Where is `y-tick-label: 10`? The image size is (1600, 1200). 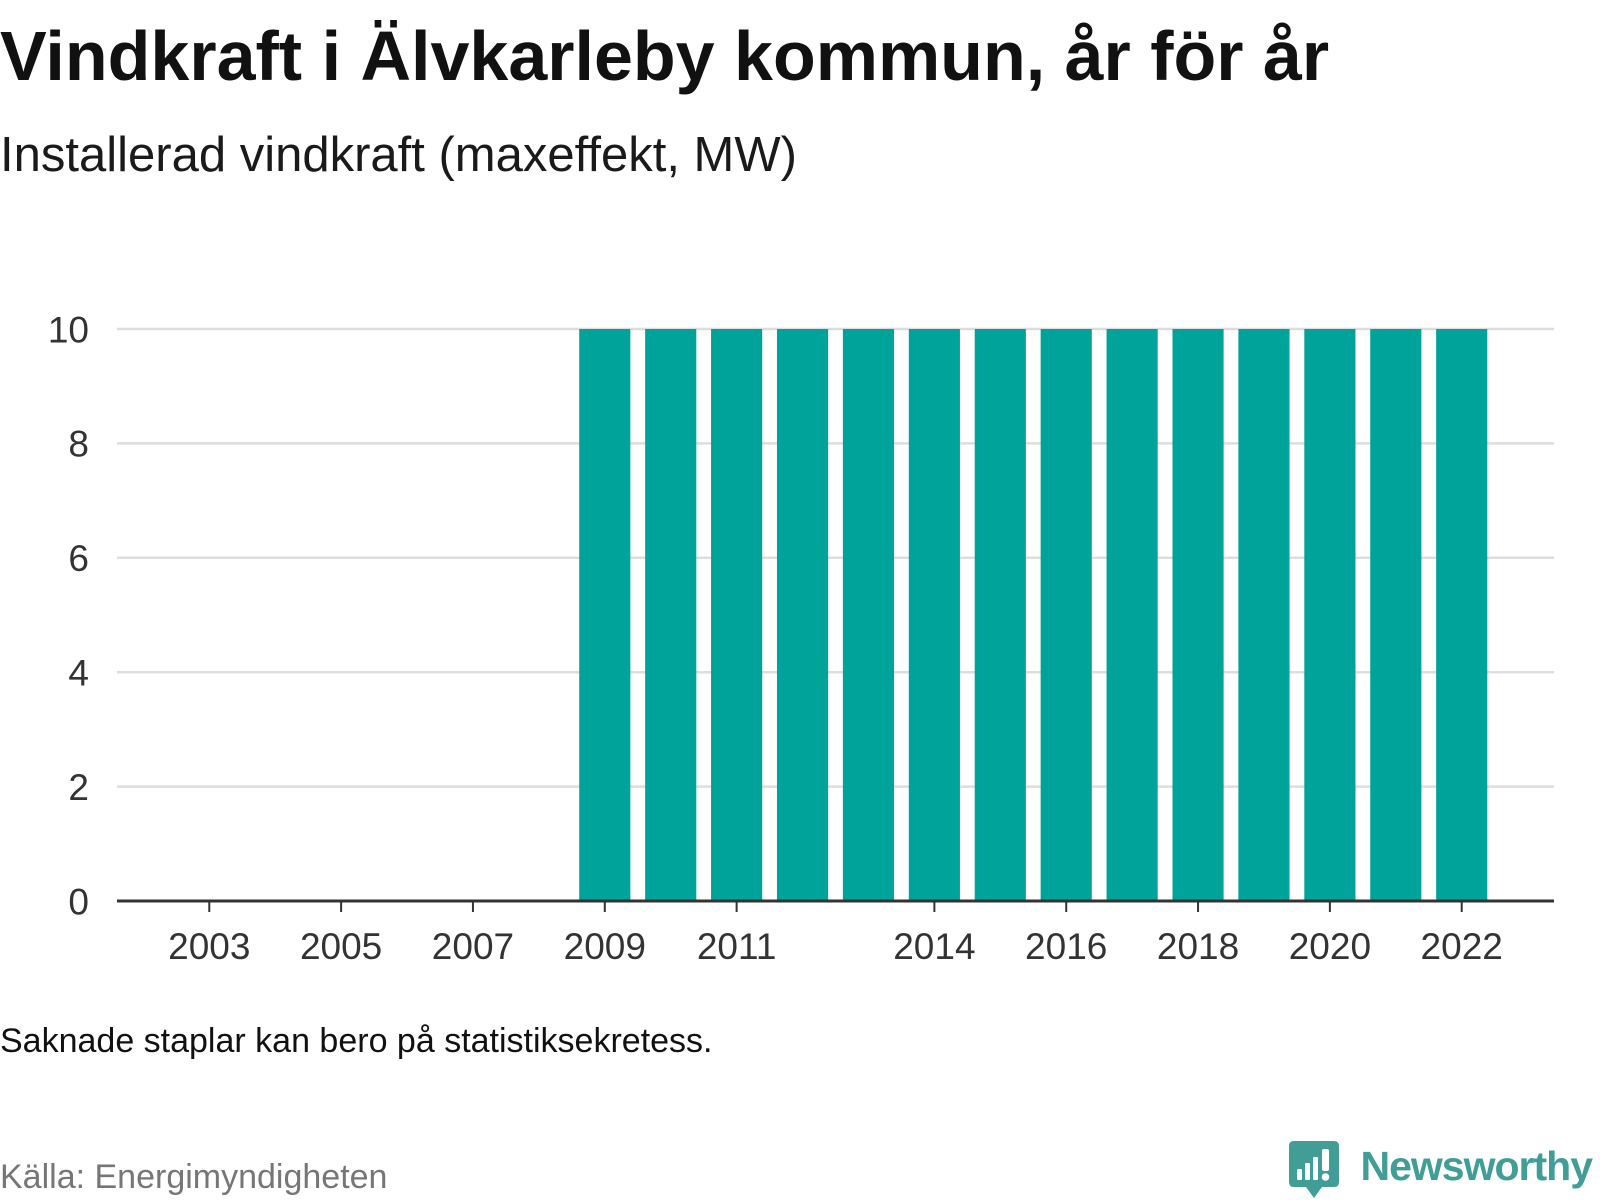
y-tick-label: 10 is located at coordinates (68, 329).